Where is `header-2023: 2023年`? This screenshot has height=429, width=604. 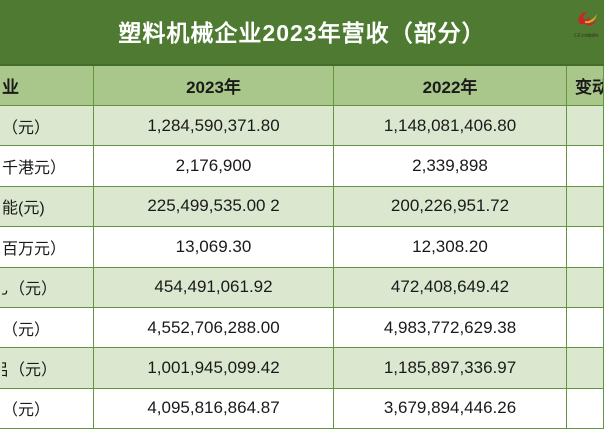 header-2023: 2023年 is located at coordinates (214, 86).